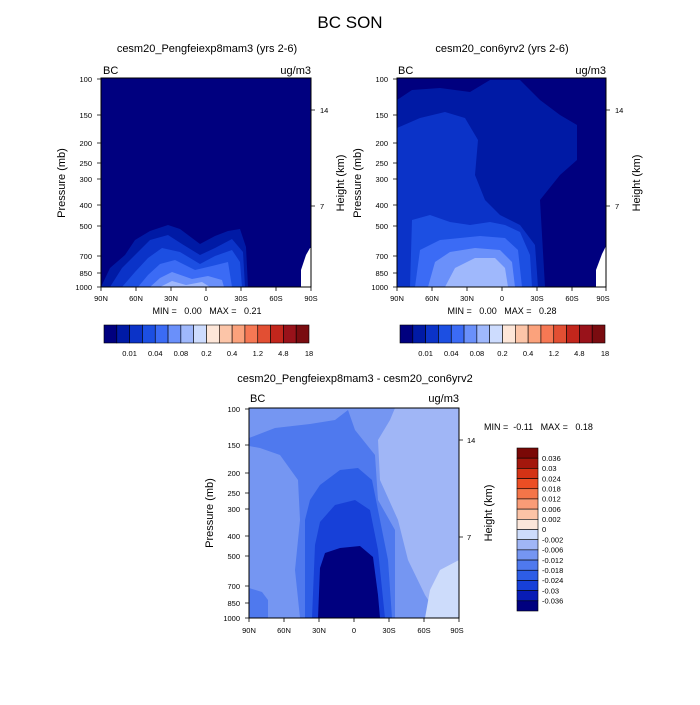 The image size is (700, 705). I want to click on panel-1-xticks: 90N 60N 30N 0 30S 60S 90S, so click(206, 295).